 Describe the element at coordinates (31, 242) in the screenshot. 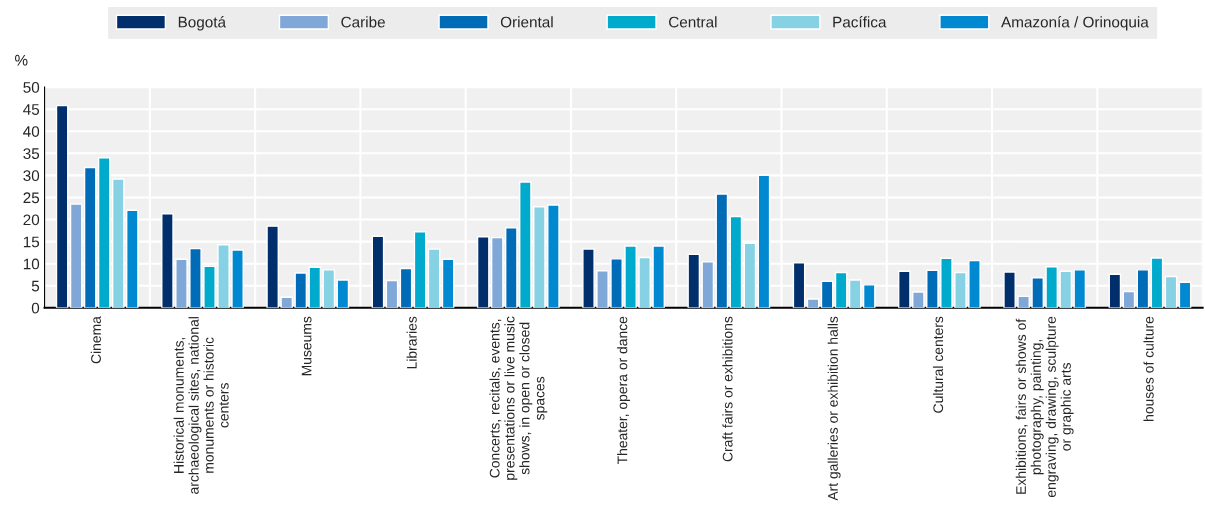

I see `y-tick-label: 15` at that location.